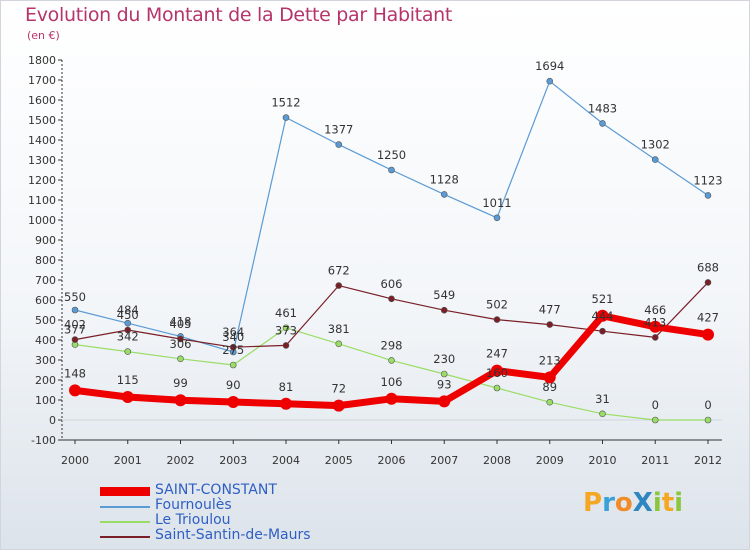  What do you see at coordinates (42, 180) in the screenshot?
I see `y-tick-label: 1200` at bounding box center [42, 180].